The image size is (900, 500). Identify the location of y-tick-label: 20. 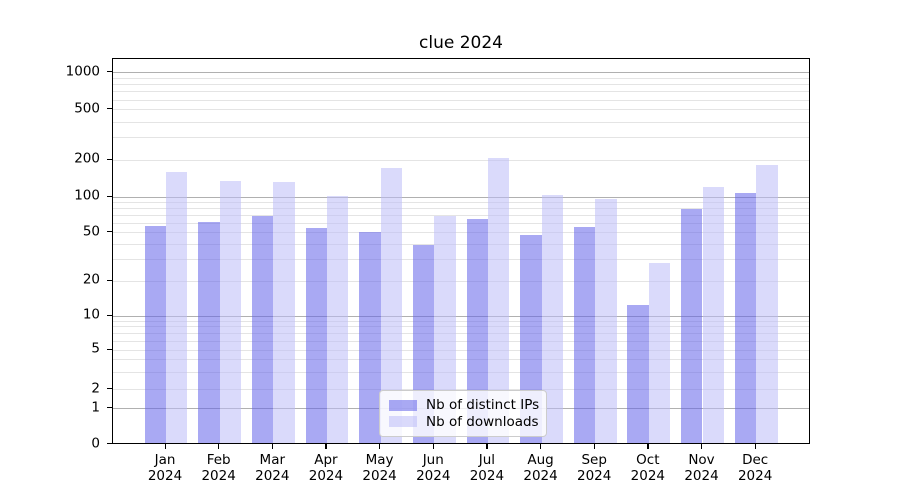
(91, 279).